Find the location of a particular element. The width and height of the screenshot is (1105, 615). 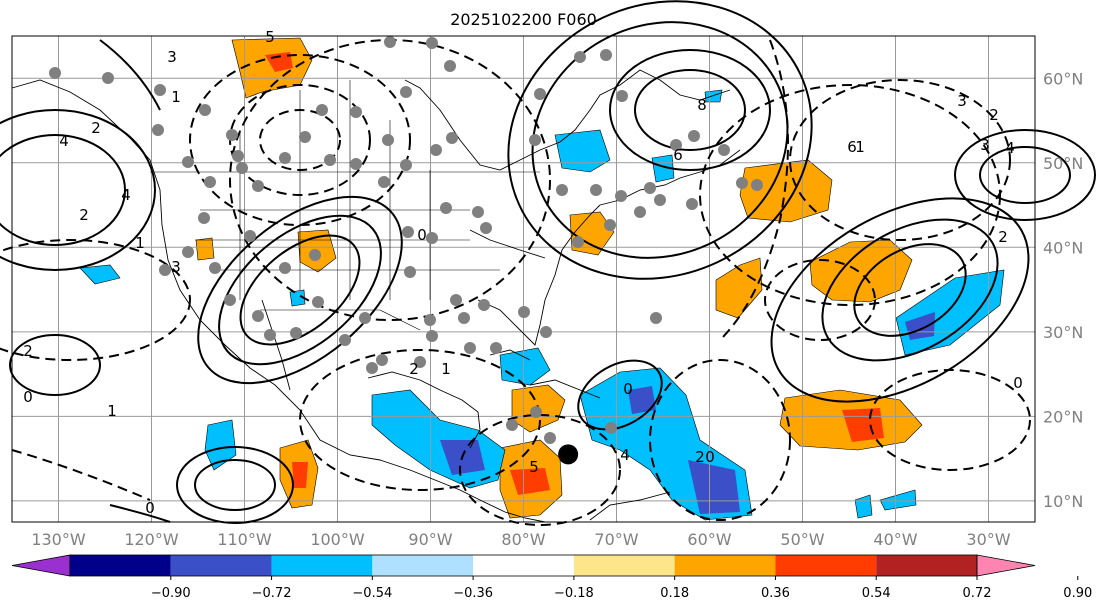

latitude-tick-label: 20°N is located at coordinates (1063, 416).